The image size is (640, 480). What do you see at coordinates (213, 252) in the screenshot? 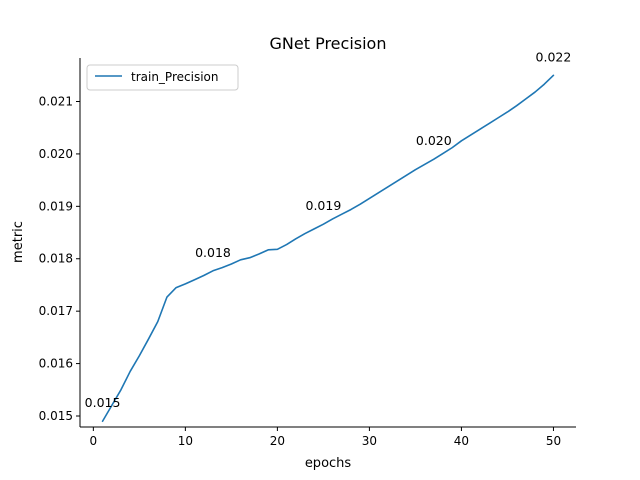
I see `data-label: 0.018` at bounding box center [213, 252].